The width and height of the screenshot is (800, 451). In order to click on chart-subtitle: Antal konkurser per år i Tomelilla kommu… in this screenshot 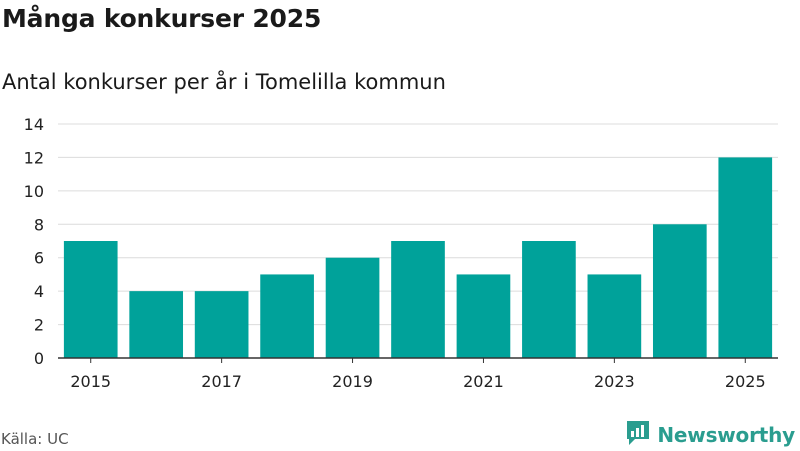, I will do `click(224, 82)`.